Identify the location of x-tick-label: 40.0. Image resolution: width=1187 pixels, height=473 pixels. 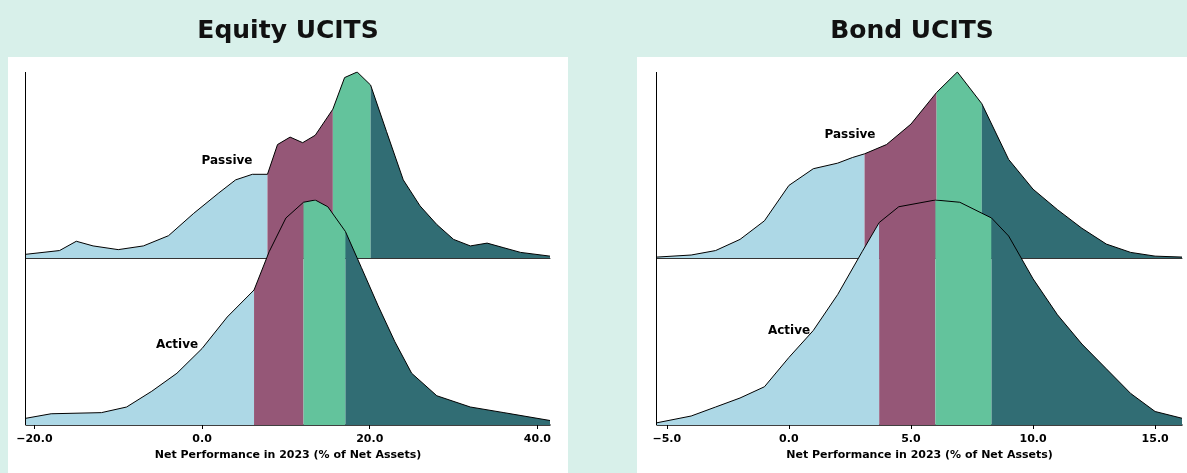
(537, 438).